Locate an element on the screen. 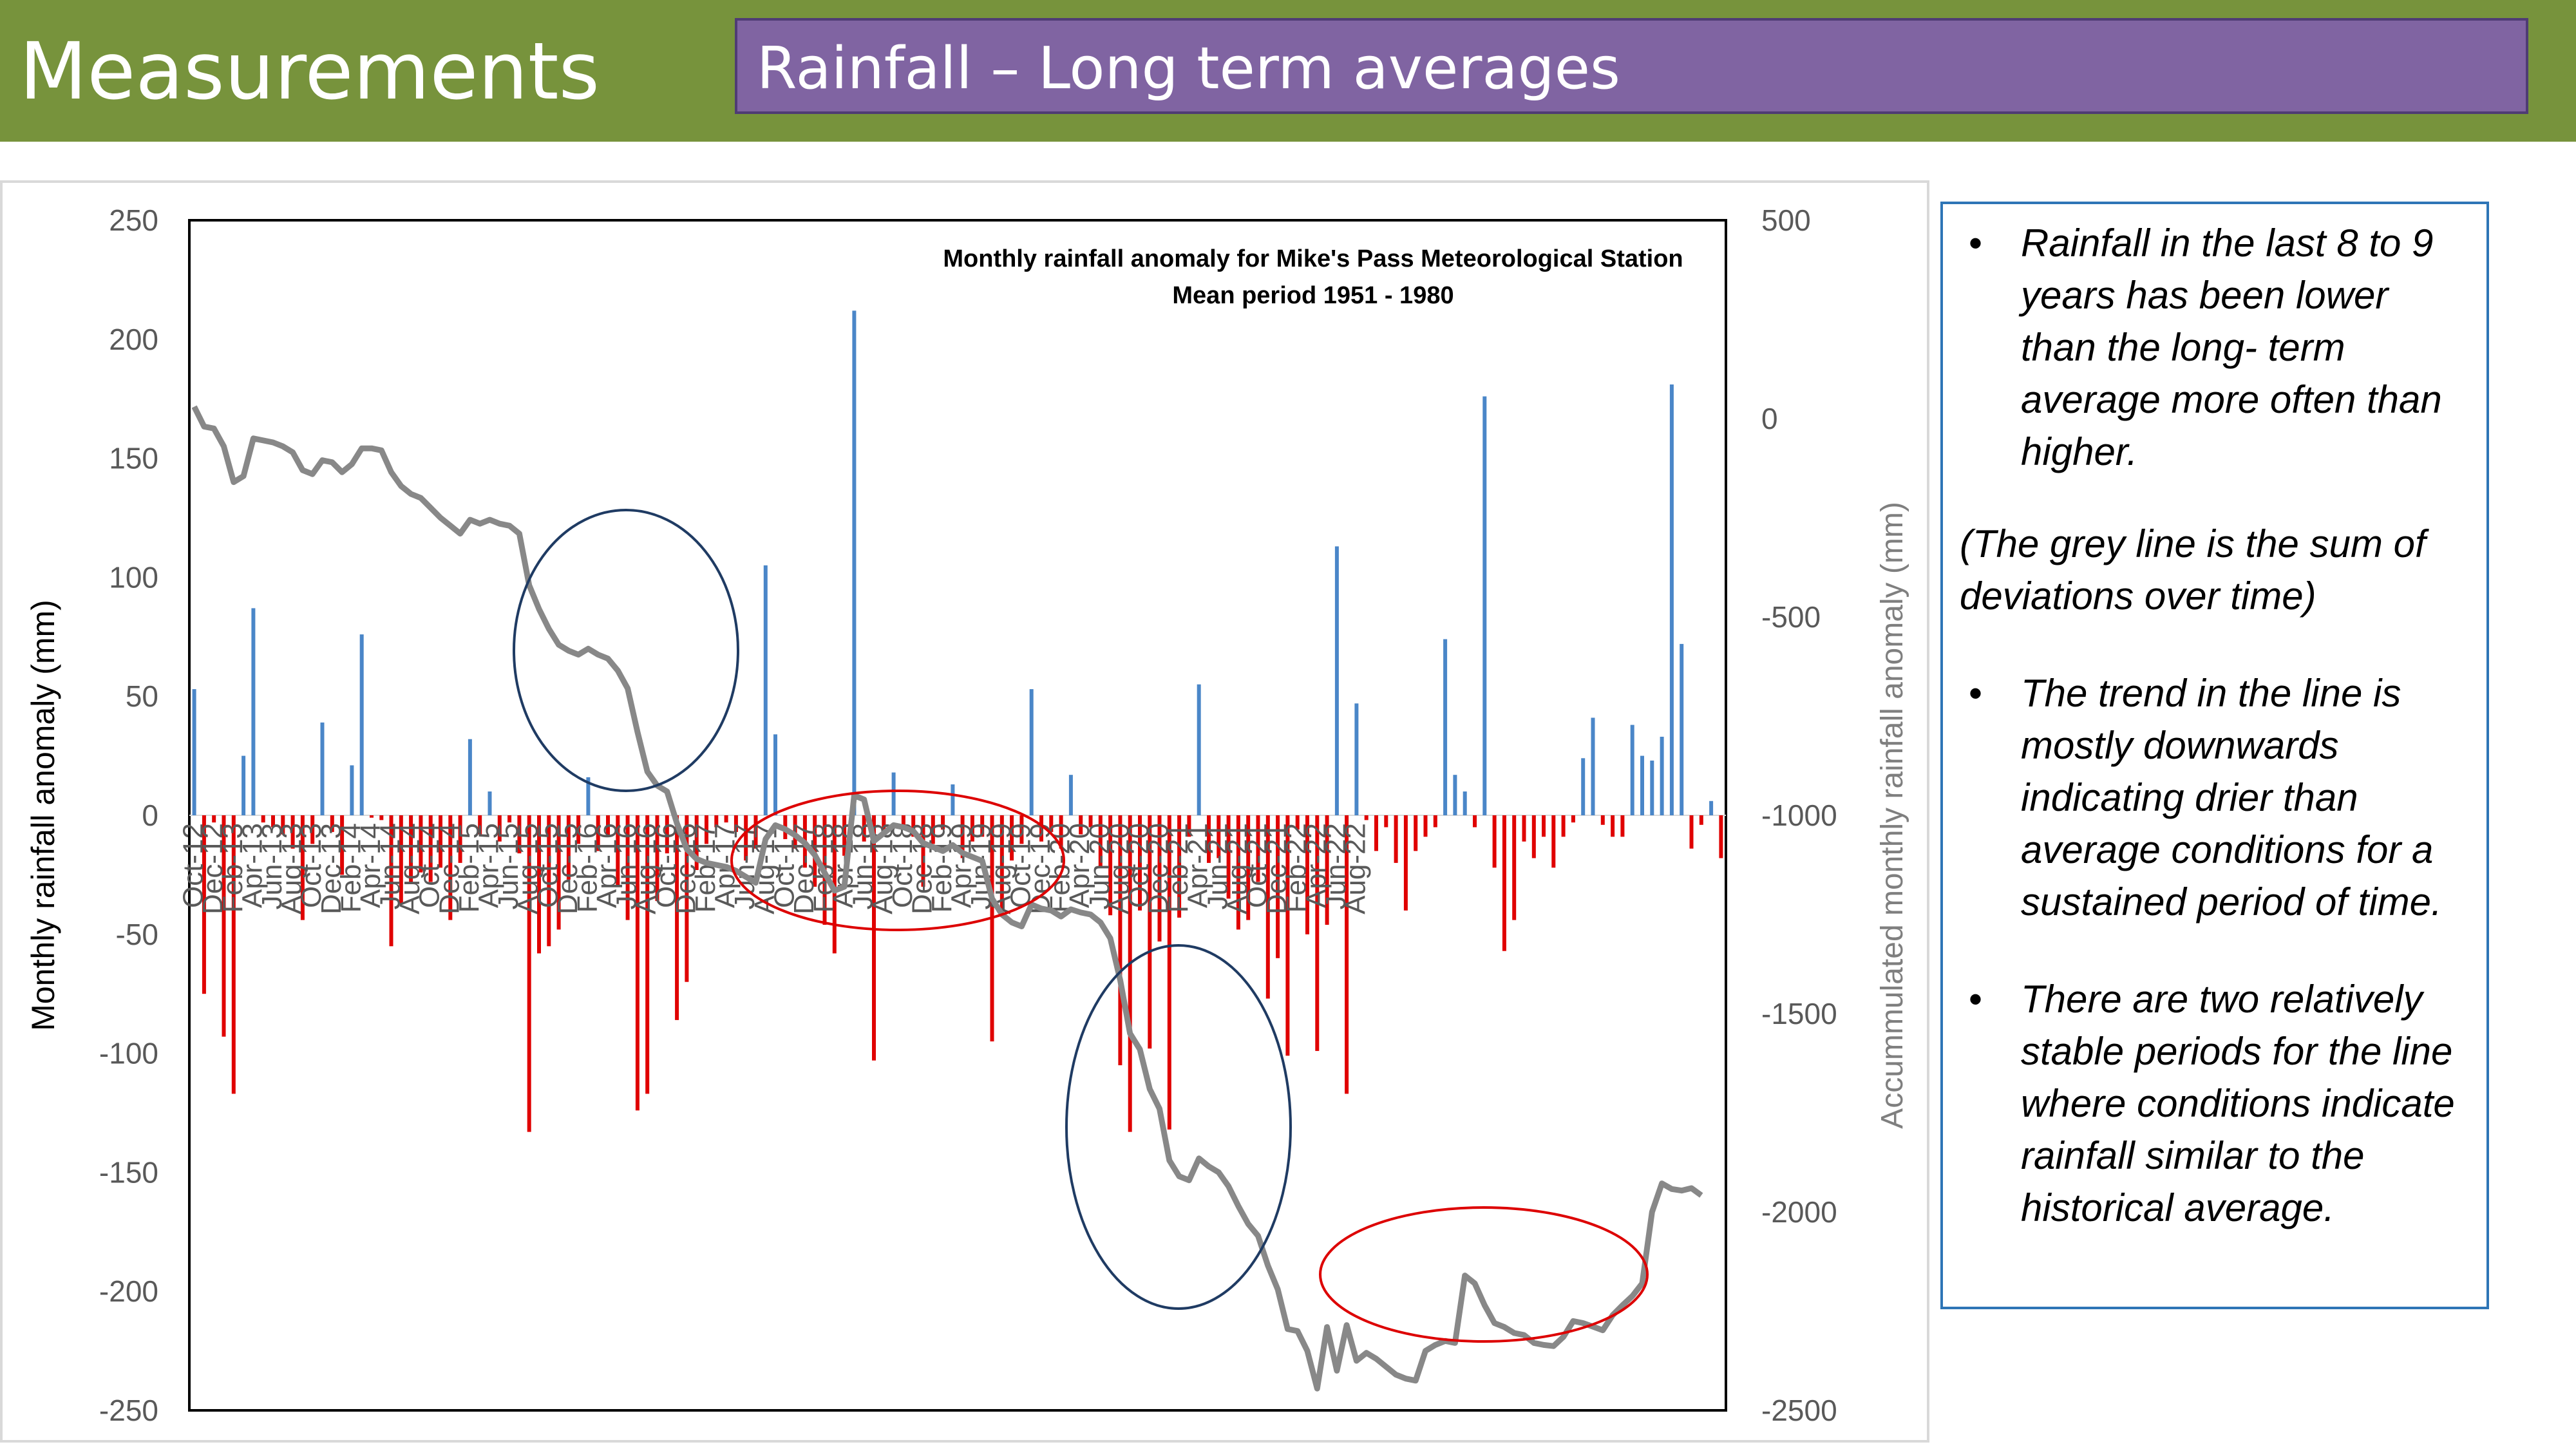 The width and height of the screenshot is (2576, 1449). x-tick-label: Aug-14 is located at coordinates (410, 869).